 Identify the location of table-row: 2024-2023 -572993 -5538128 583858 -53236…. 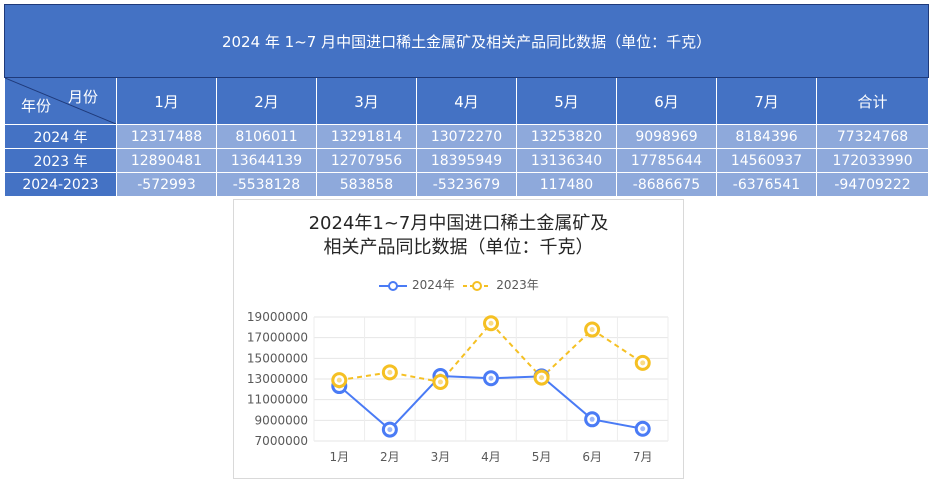
(467, 184).